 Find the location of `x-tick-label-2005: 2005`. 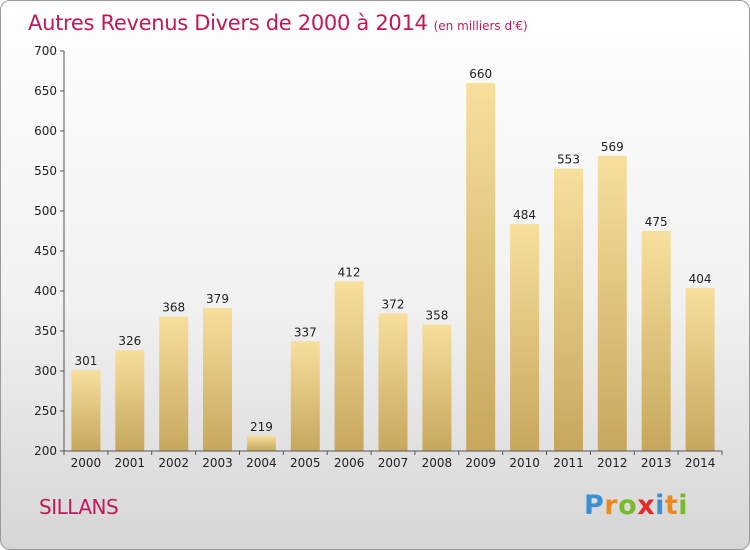

x-tick-label-2005: 2005 is located at coordinates (305, 463).